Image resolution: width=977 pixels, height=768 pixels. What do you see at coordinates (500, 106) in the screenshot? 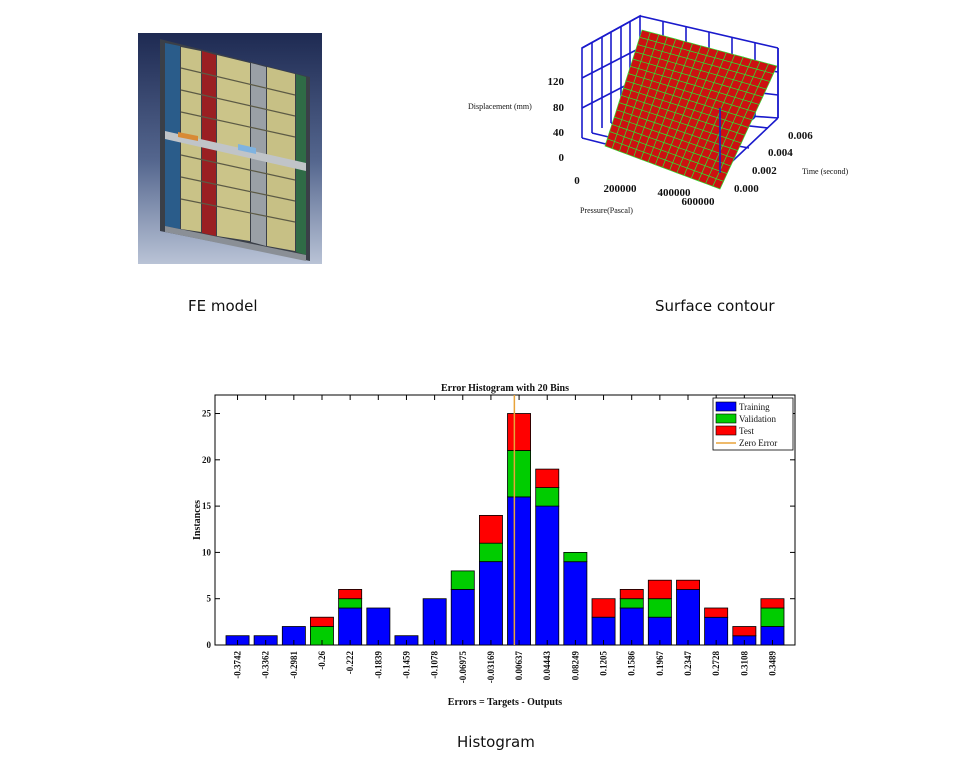
I see `surface-z-label: Displacement (mm)` at bounding box center [500, 106].